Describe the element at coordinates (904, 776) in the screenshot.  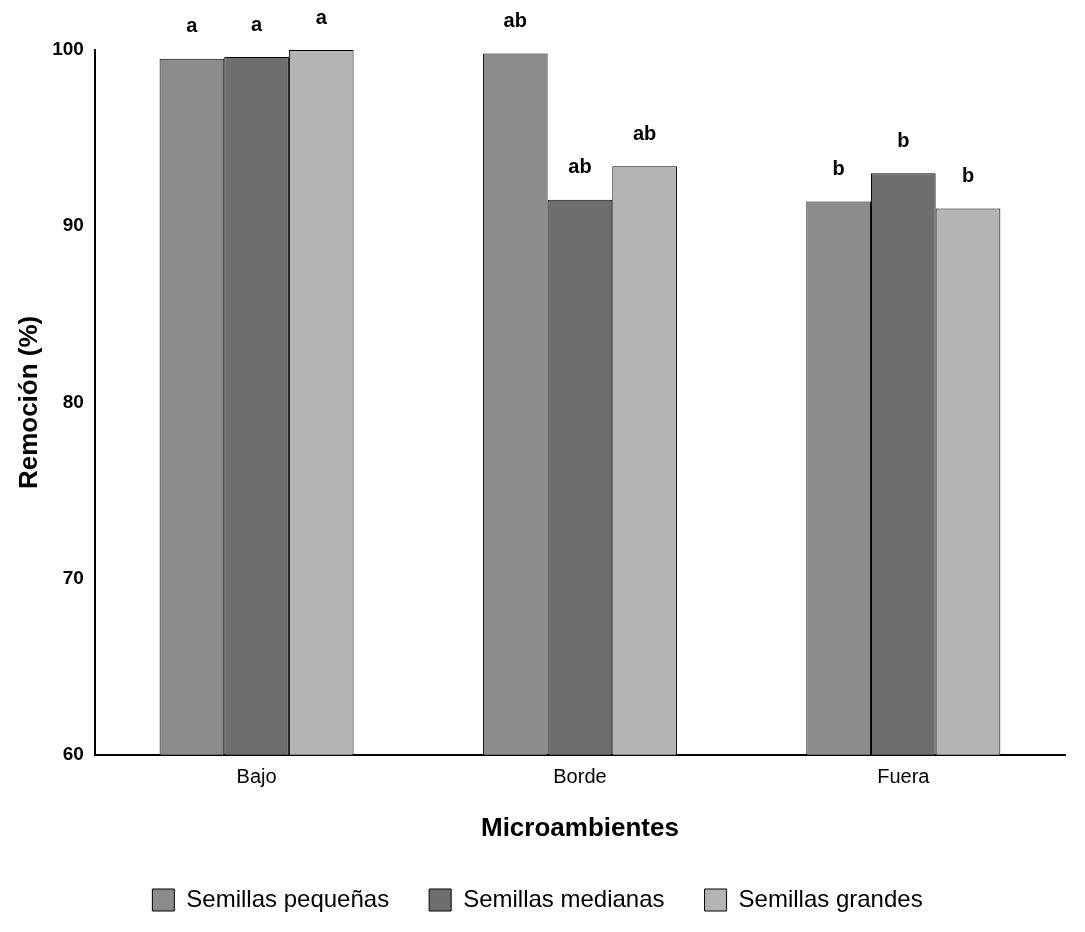
I see `x-tick-label: Fuera` at that location.